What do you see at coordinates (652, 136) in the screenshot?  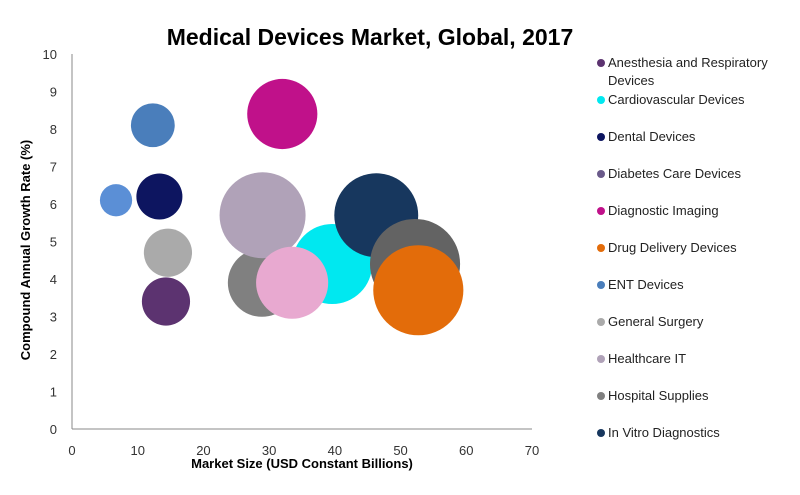 I see `legend-label: Dental Devices` at bounding box center [652, 136].